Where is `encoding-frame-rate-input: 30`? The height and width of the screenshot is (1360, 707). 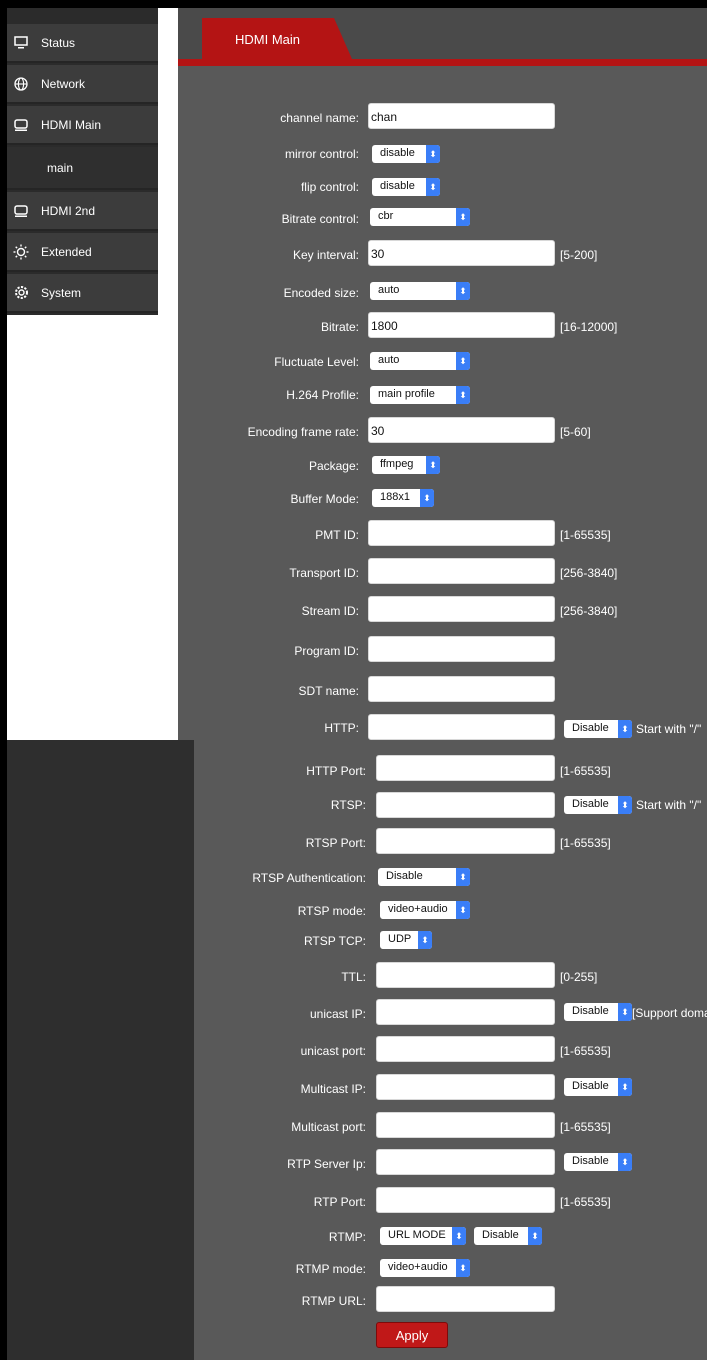
encoding-frame-rate-input: 30 is located at coordinates (461, 430).